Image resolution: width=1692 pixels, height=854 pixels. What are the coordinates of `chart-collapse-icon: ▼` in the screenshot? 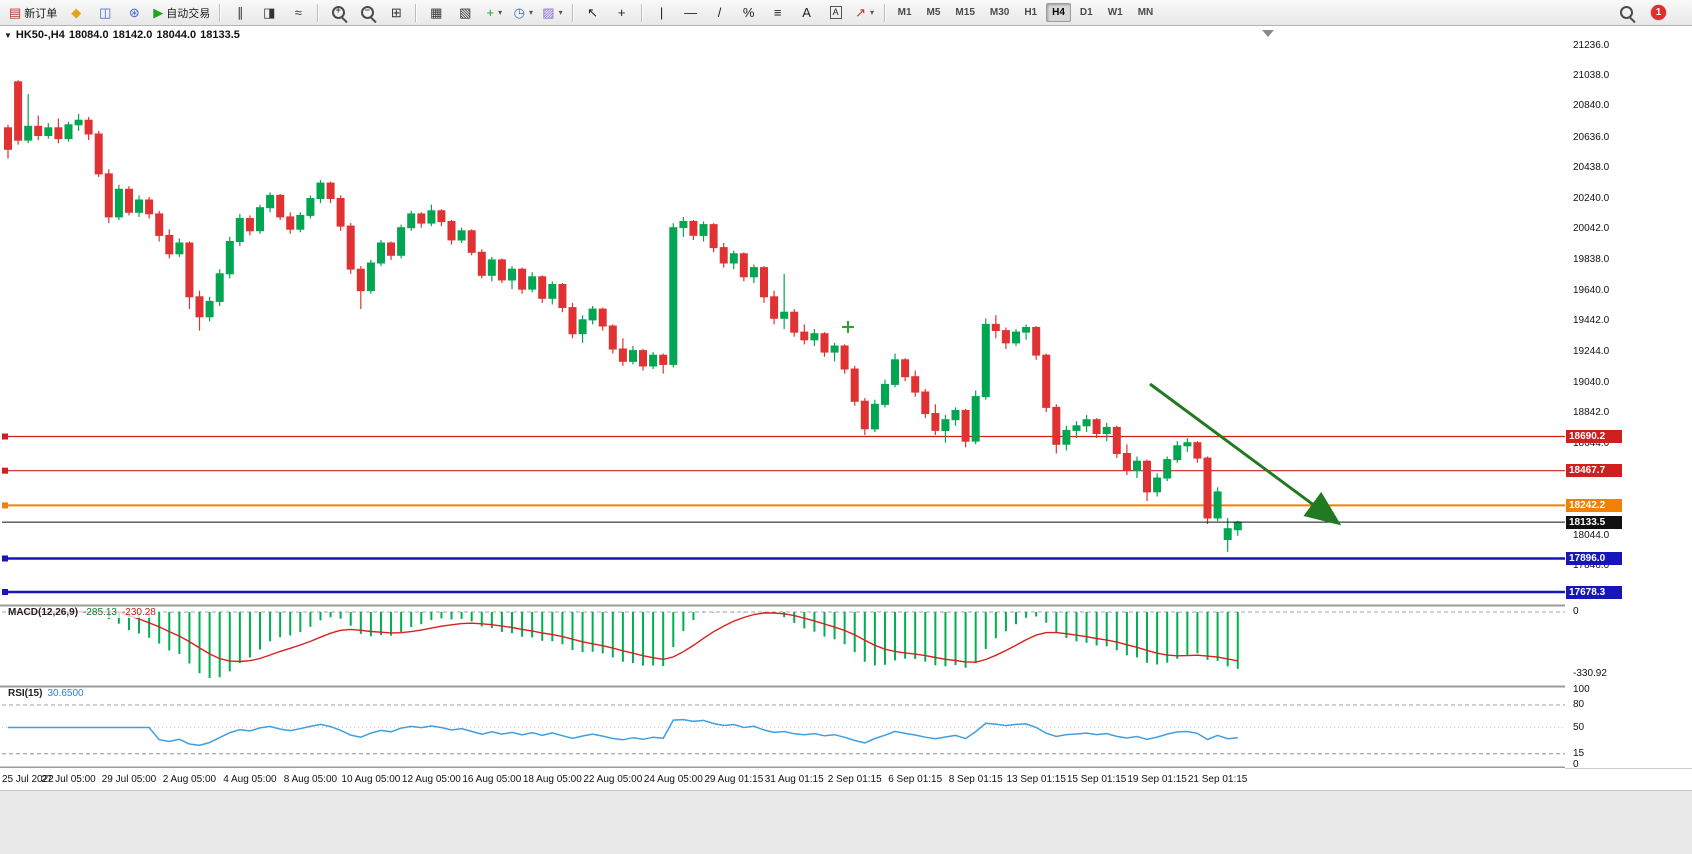 It's located at (8, 35).